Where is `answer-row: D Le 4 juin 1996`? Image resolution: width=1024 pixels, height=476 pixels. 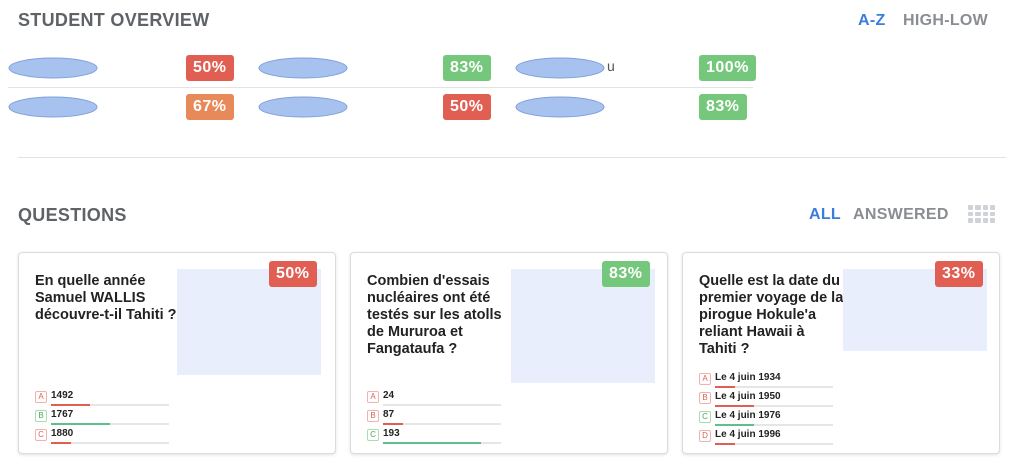 answer-row: D Le 4 juin 1996 is located at coordinates (766, 437).